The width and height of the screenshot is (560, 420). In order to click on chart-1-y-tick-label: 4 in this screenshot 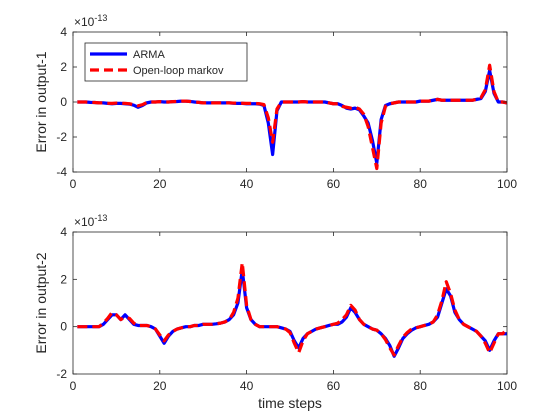, I will do `click(63, 32)`.